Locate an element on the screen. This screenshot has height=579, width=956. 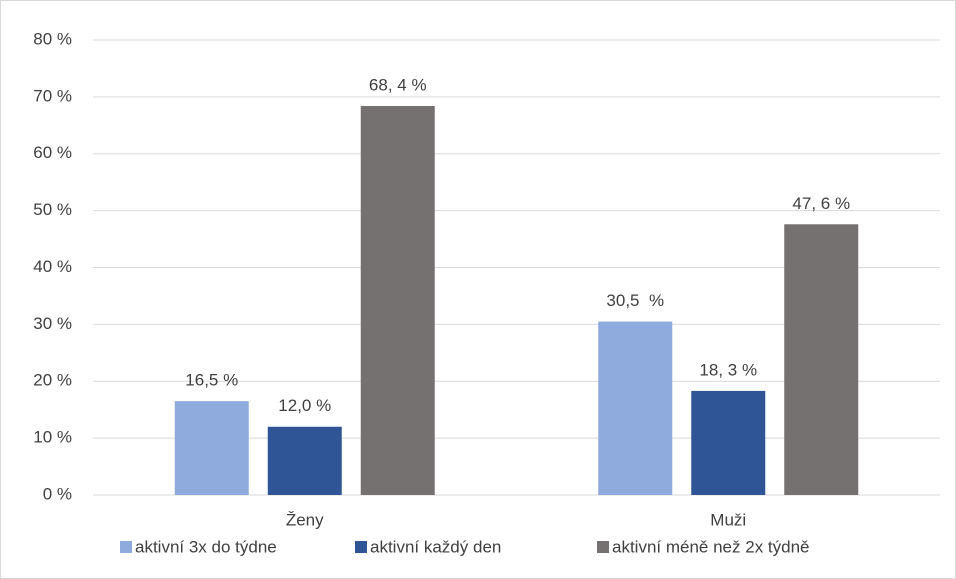
x-tick-label: Muži is located at coordinates (728, 519).